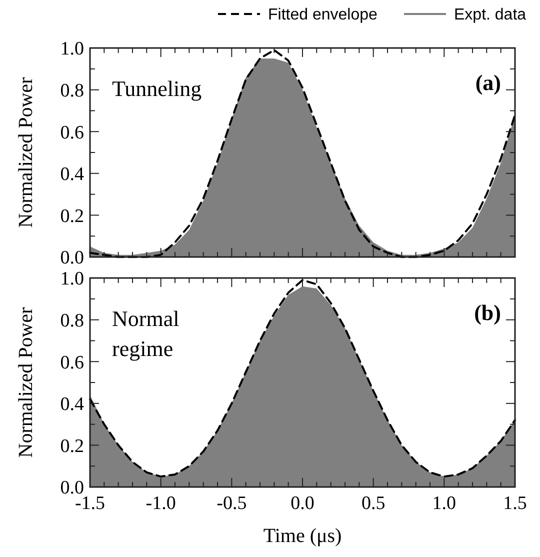 The image size is (540, 557). I want to click on legend-label: Expt. data, so click(490, 15).